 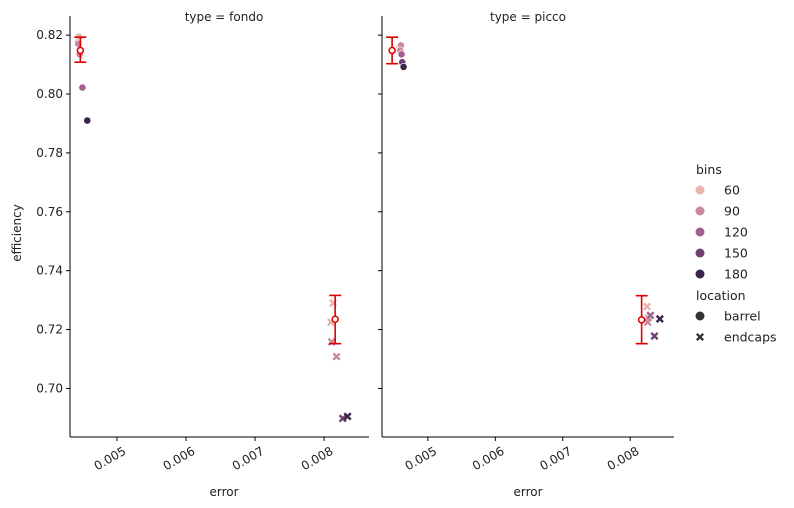 I want to click on legend-label-bins-150: 150, so click(x=736, y=253).